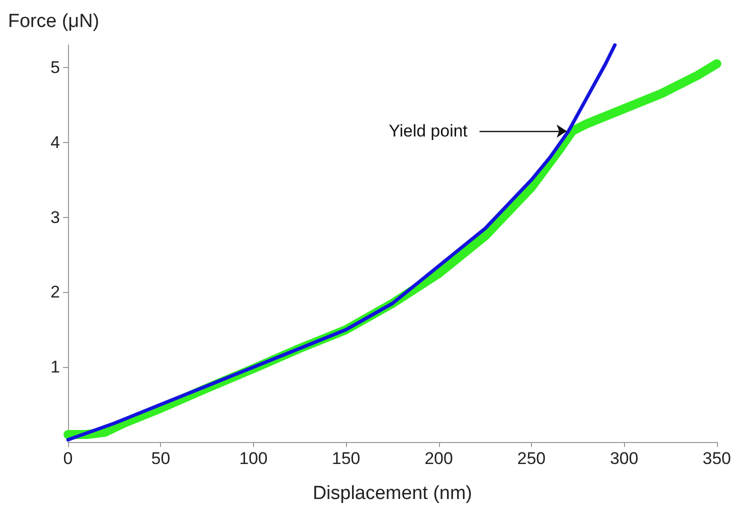  I want to click on x-axis-title: Displacement (nm), so click(392, 493).